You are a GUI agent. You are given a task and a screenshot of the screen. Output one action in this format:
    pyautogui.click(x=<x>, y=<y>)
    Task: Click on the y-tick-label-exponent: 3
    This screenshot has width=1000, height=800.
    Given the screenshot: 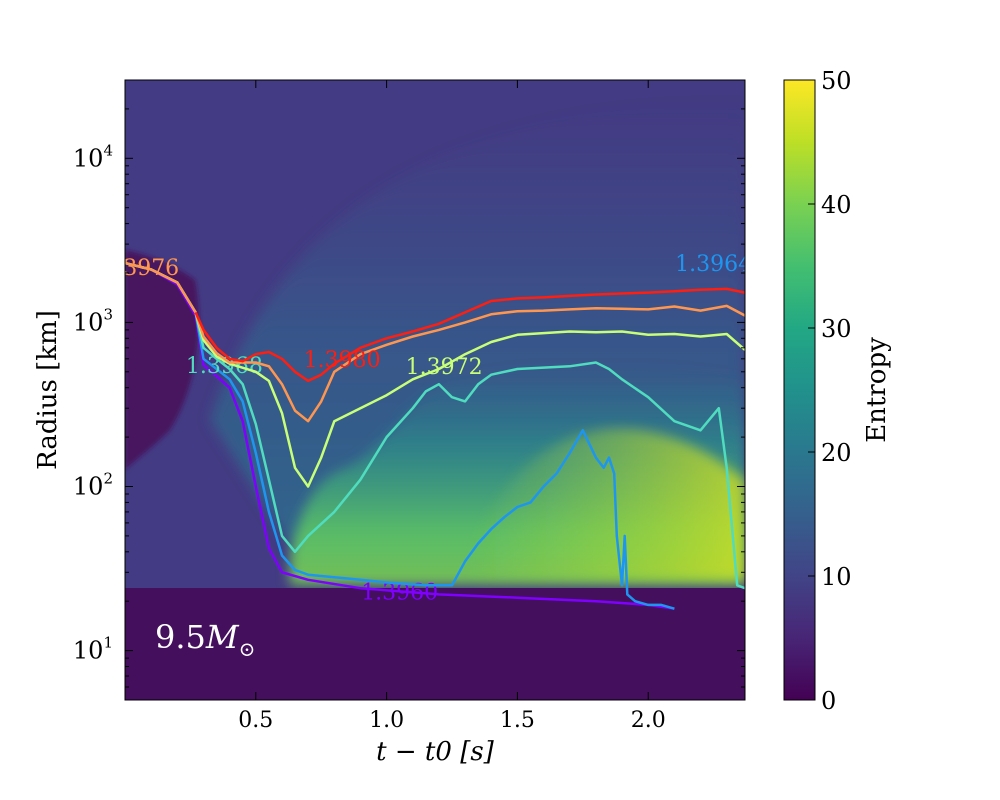 What is the action you would take?
    pyautogui.click(x=108, y=314)
    